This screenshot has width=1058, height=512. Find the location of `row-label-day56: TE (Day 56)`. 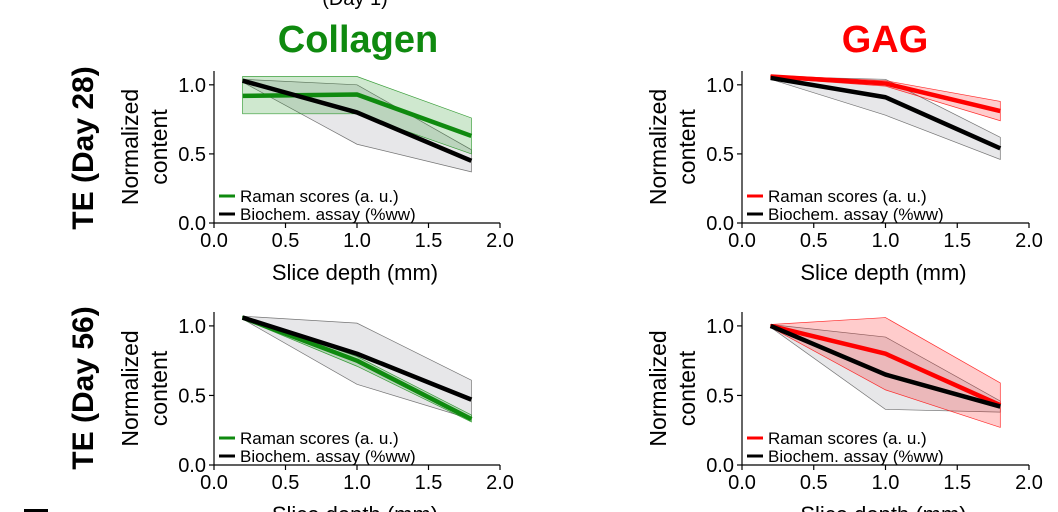

row-label-day56: TE (Day 56) is located at coordinates (83, 387).